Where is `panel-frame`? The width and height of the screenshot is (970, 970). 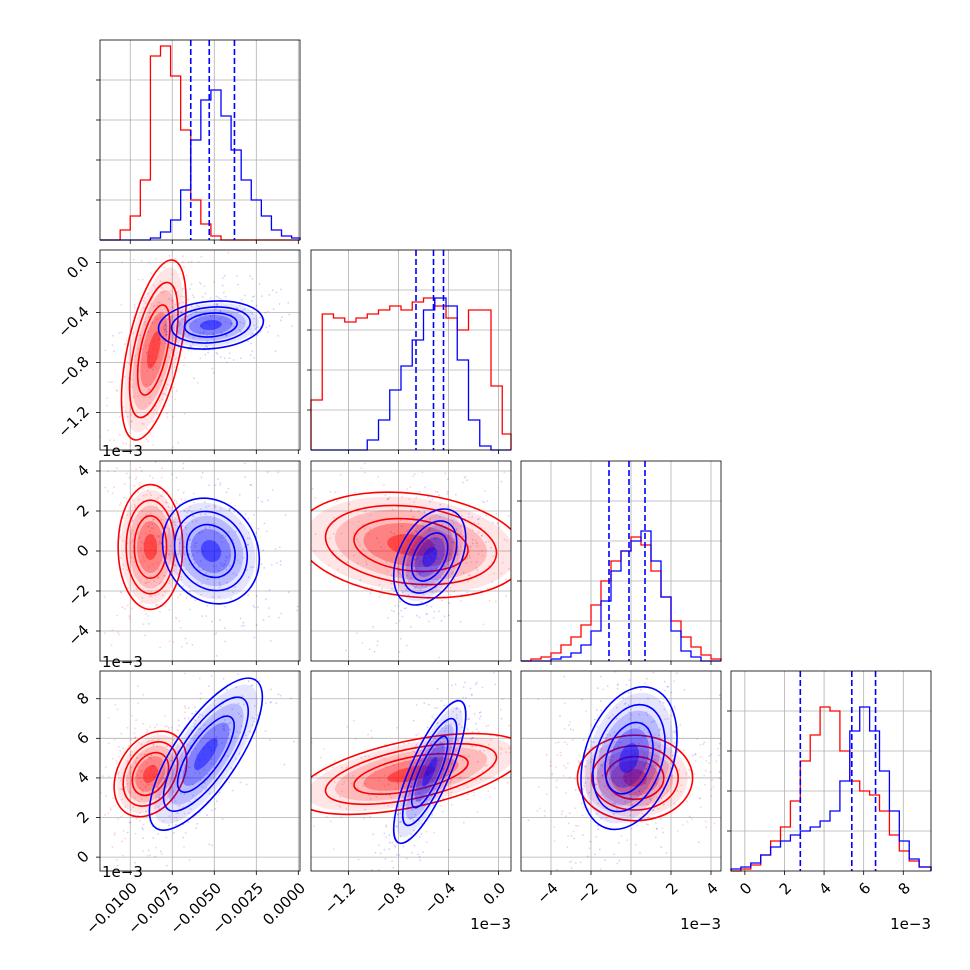
panel-frame is located at coordinates (200, 561).